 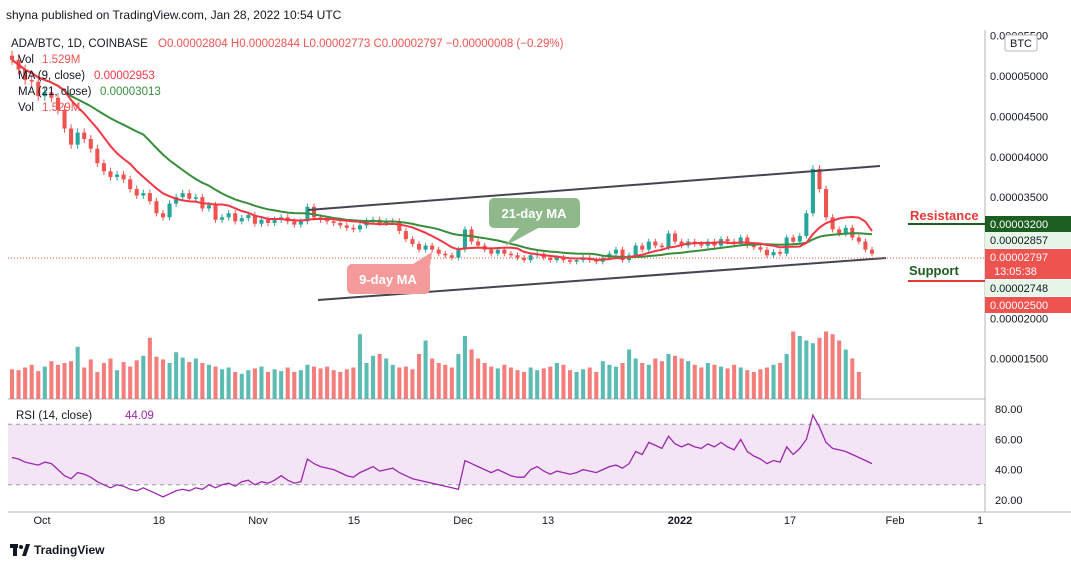 I want to click on rsi-line, so click(x=442, y=455).